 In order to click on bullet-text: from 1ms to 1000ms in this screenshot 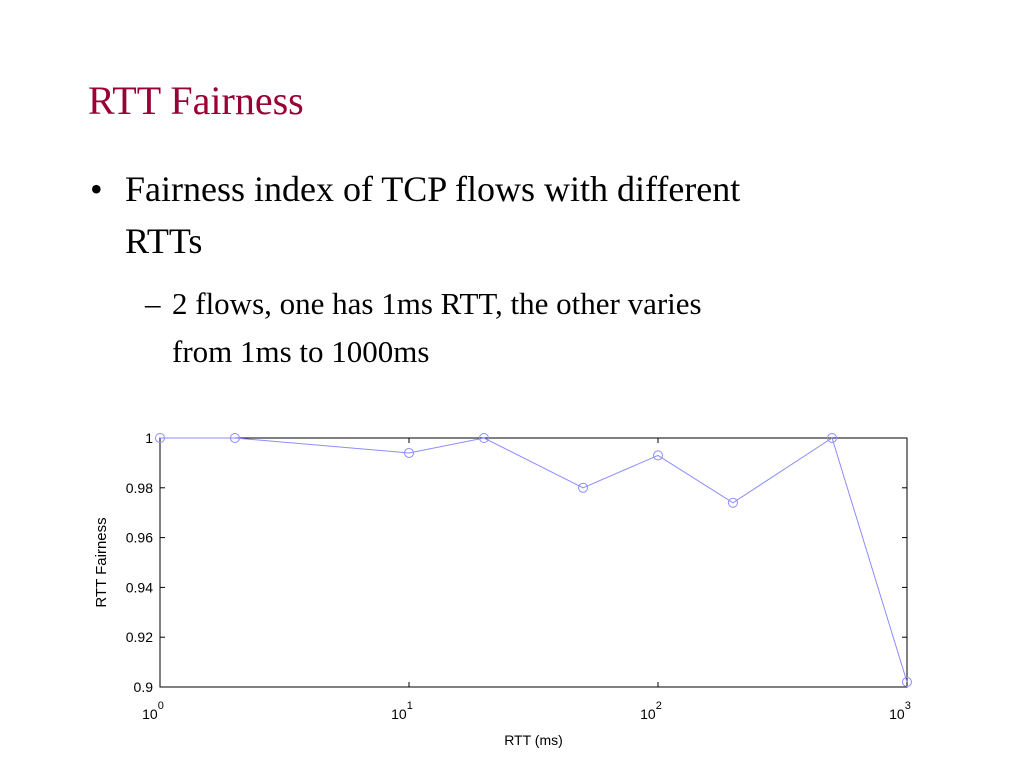, I will do `click(300, 351)`.